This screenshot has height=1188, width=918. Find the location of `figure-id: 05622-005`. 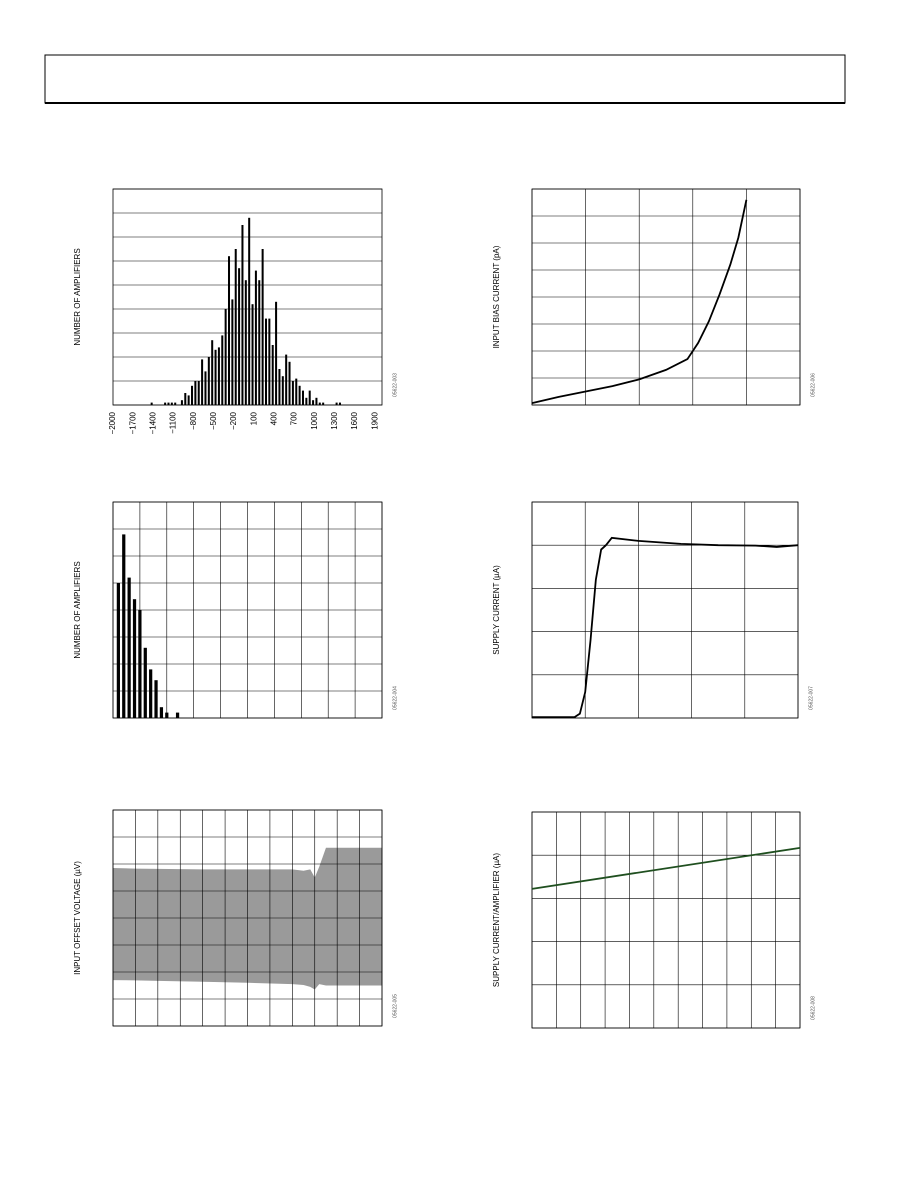

figure-id: 05622-005 is located at coordinates (395, 1006).